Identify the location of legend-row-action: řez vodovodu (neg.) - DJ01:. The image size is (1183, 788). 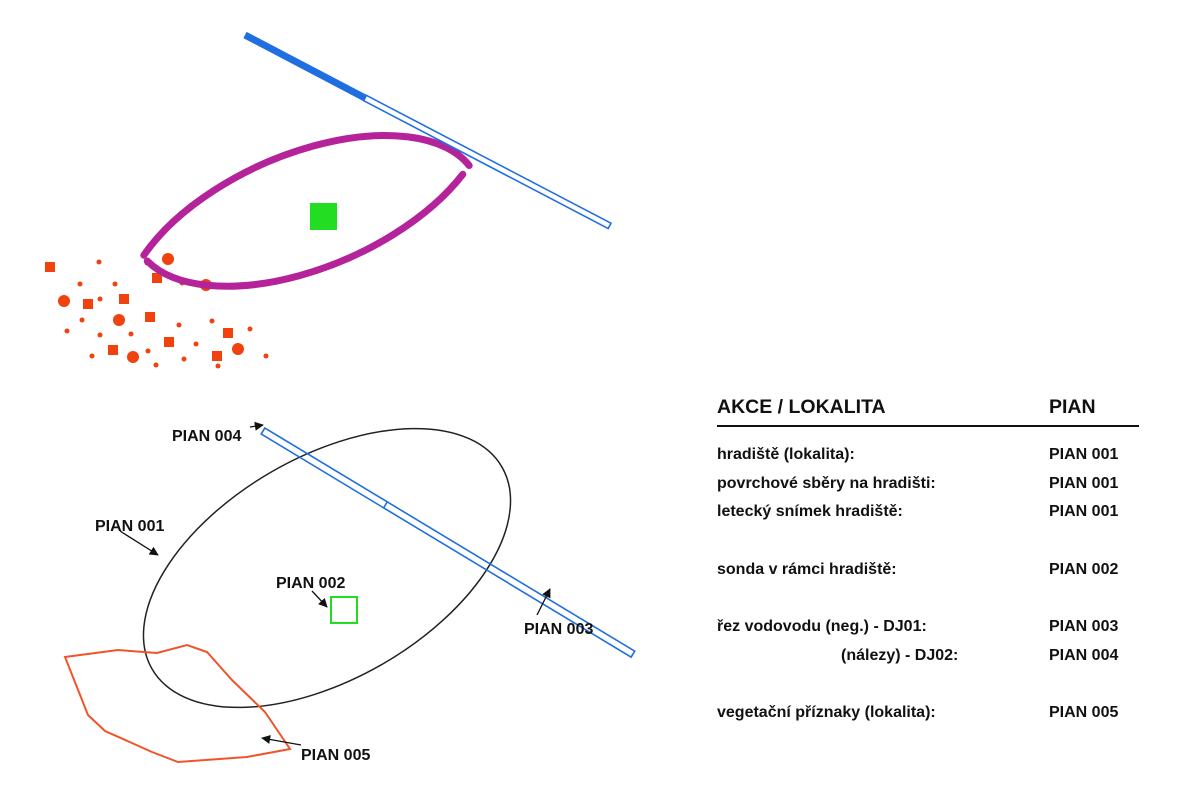
(822, 626).